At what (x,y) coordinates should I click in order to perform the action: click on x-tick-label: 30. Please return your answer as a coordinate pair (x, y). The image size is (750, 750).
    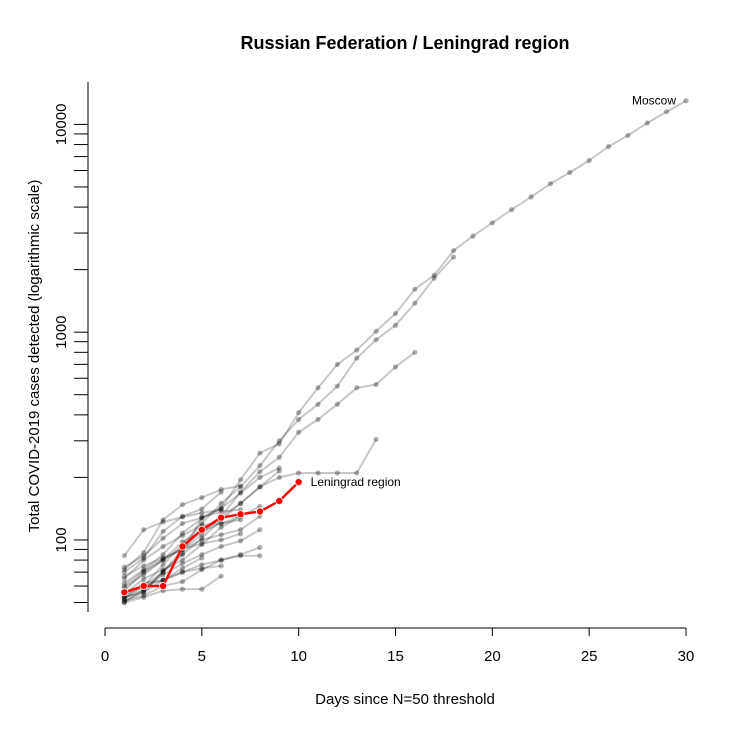
    Looking at the image, I should click on (686, 656).